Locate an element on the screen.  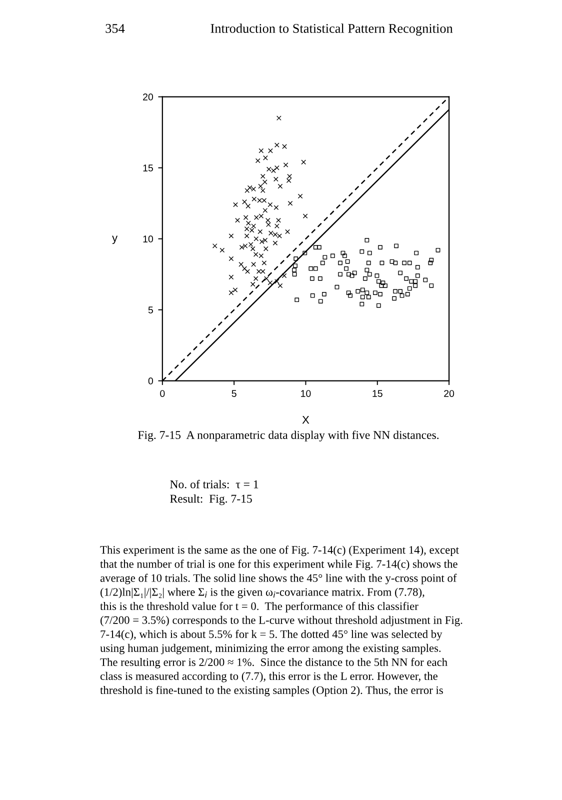
x-tick-label: 15 is located at coordinates (377, 393).